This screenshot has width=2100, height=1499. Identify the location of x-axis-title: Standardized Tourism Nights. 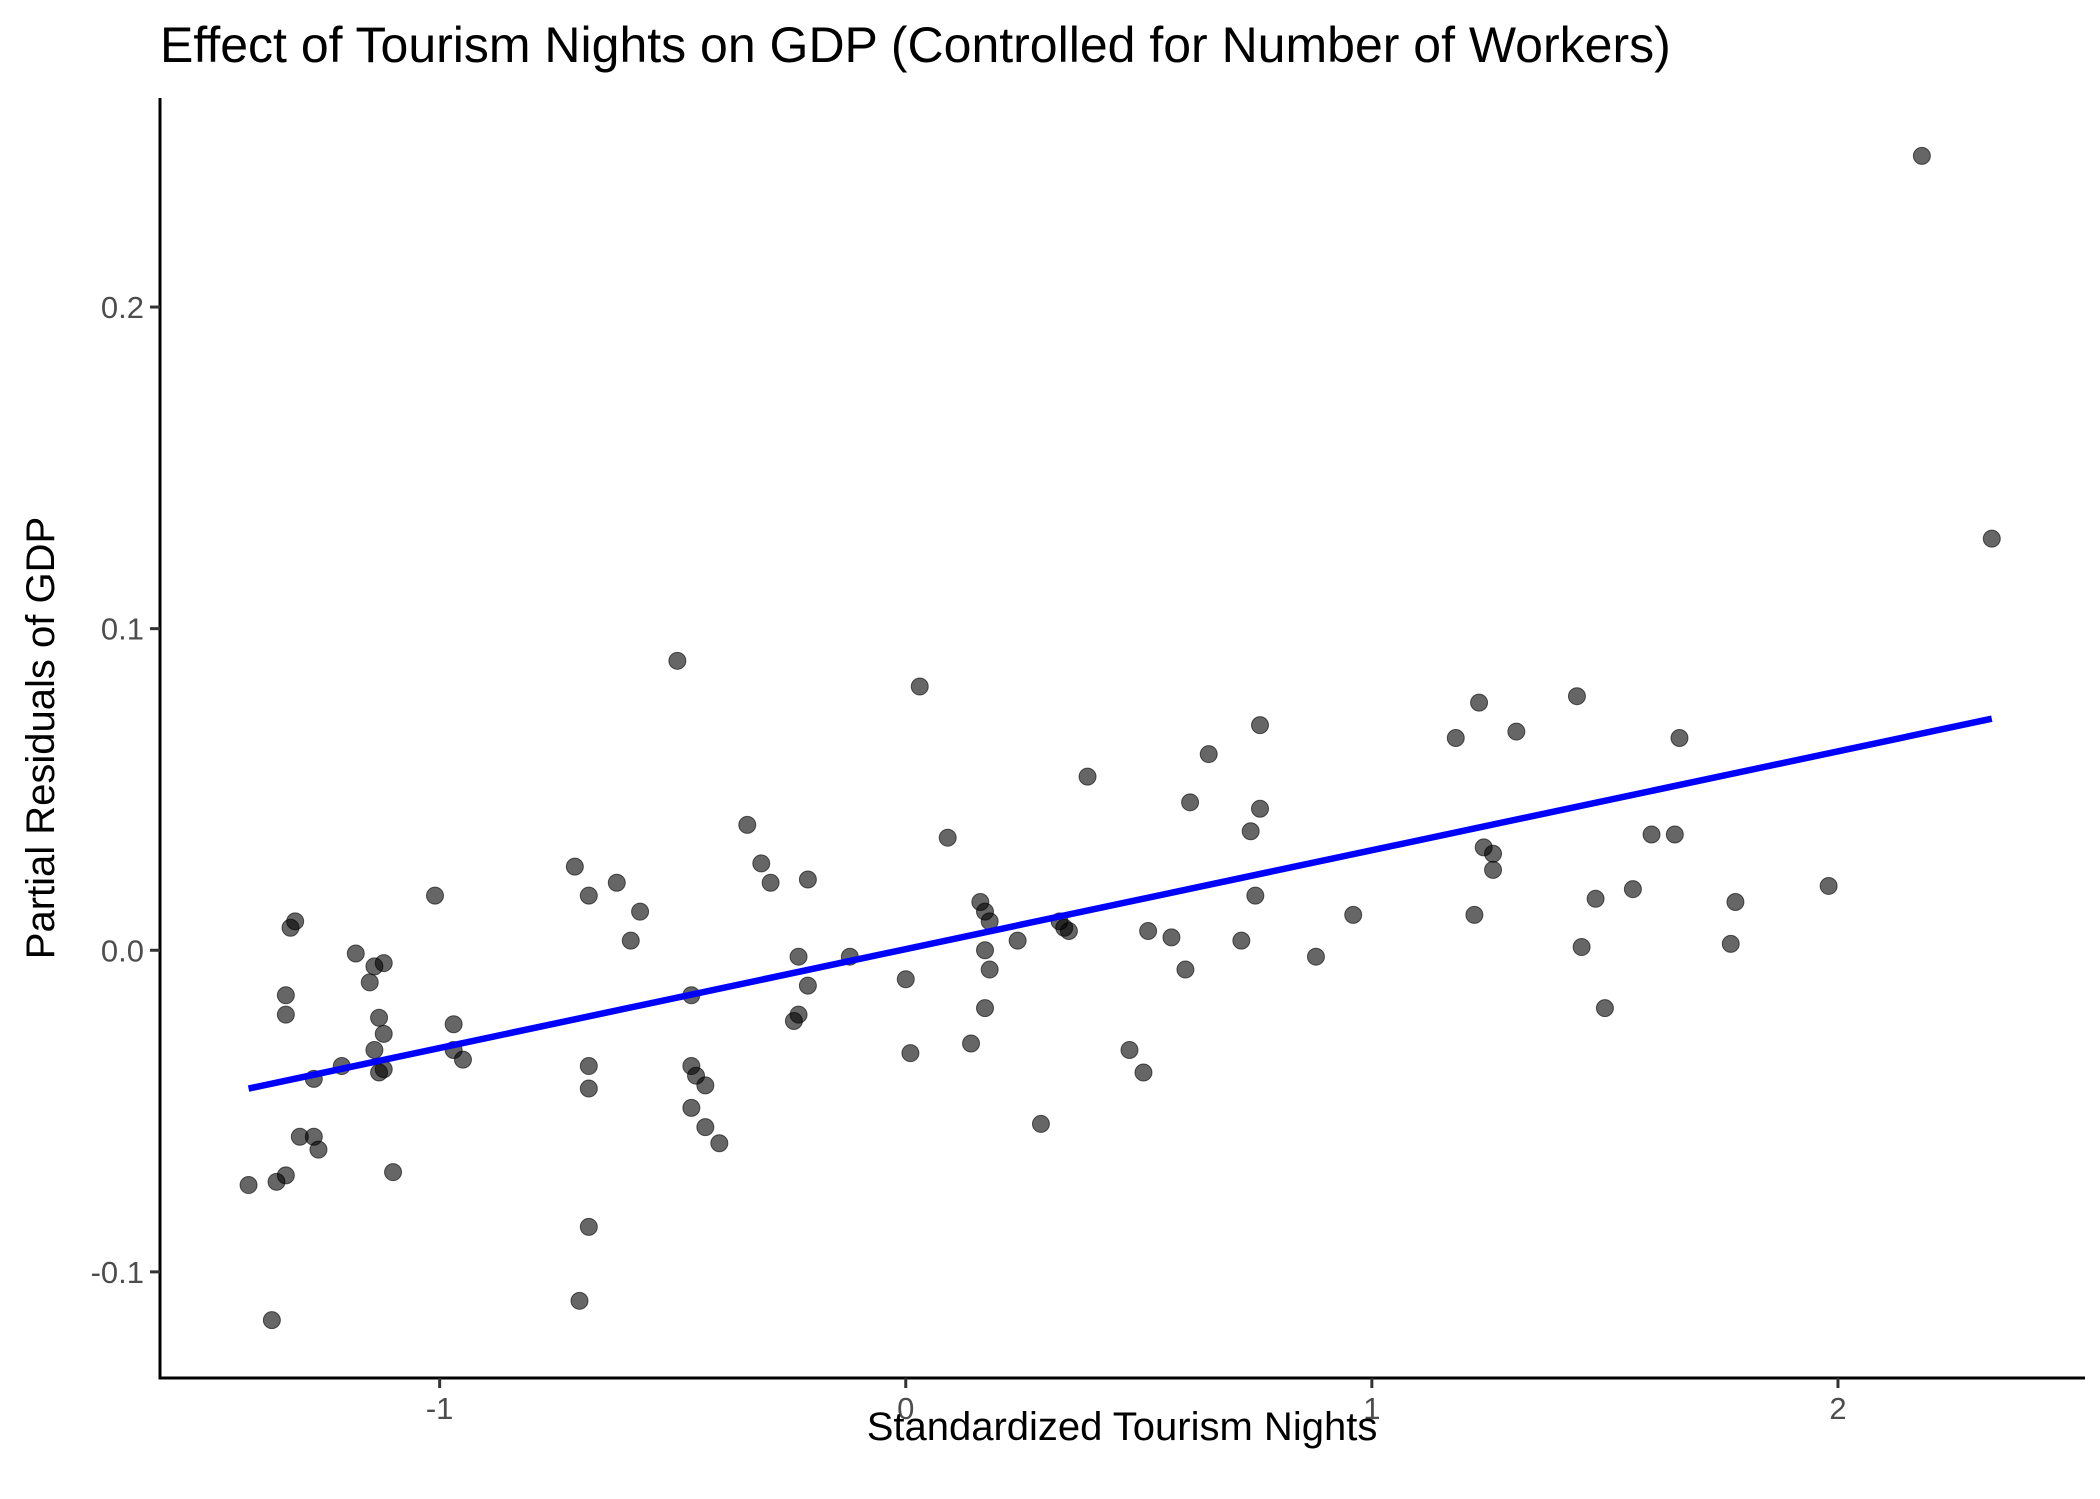
(1122, 1427).